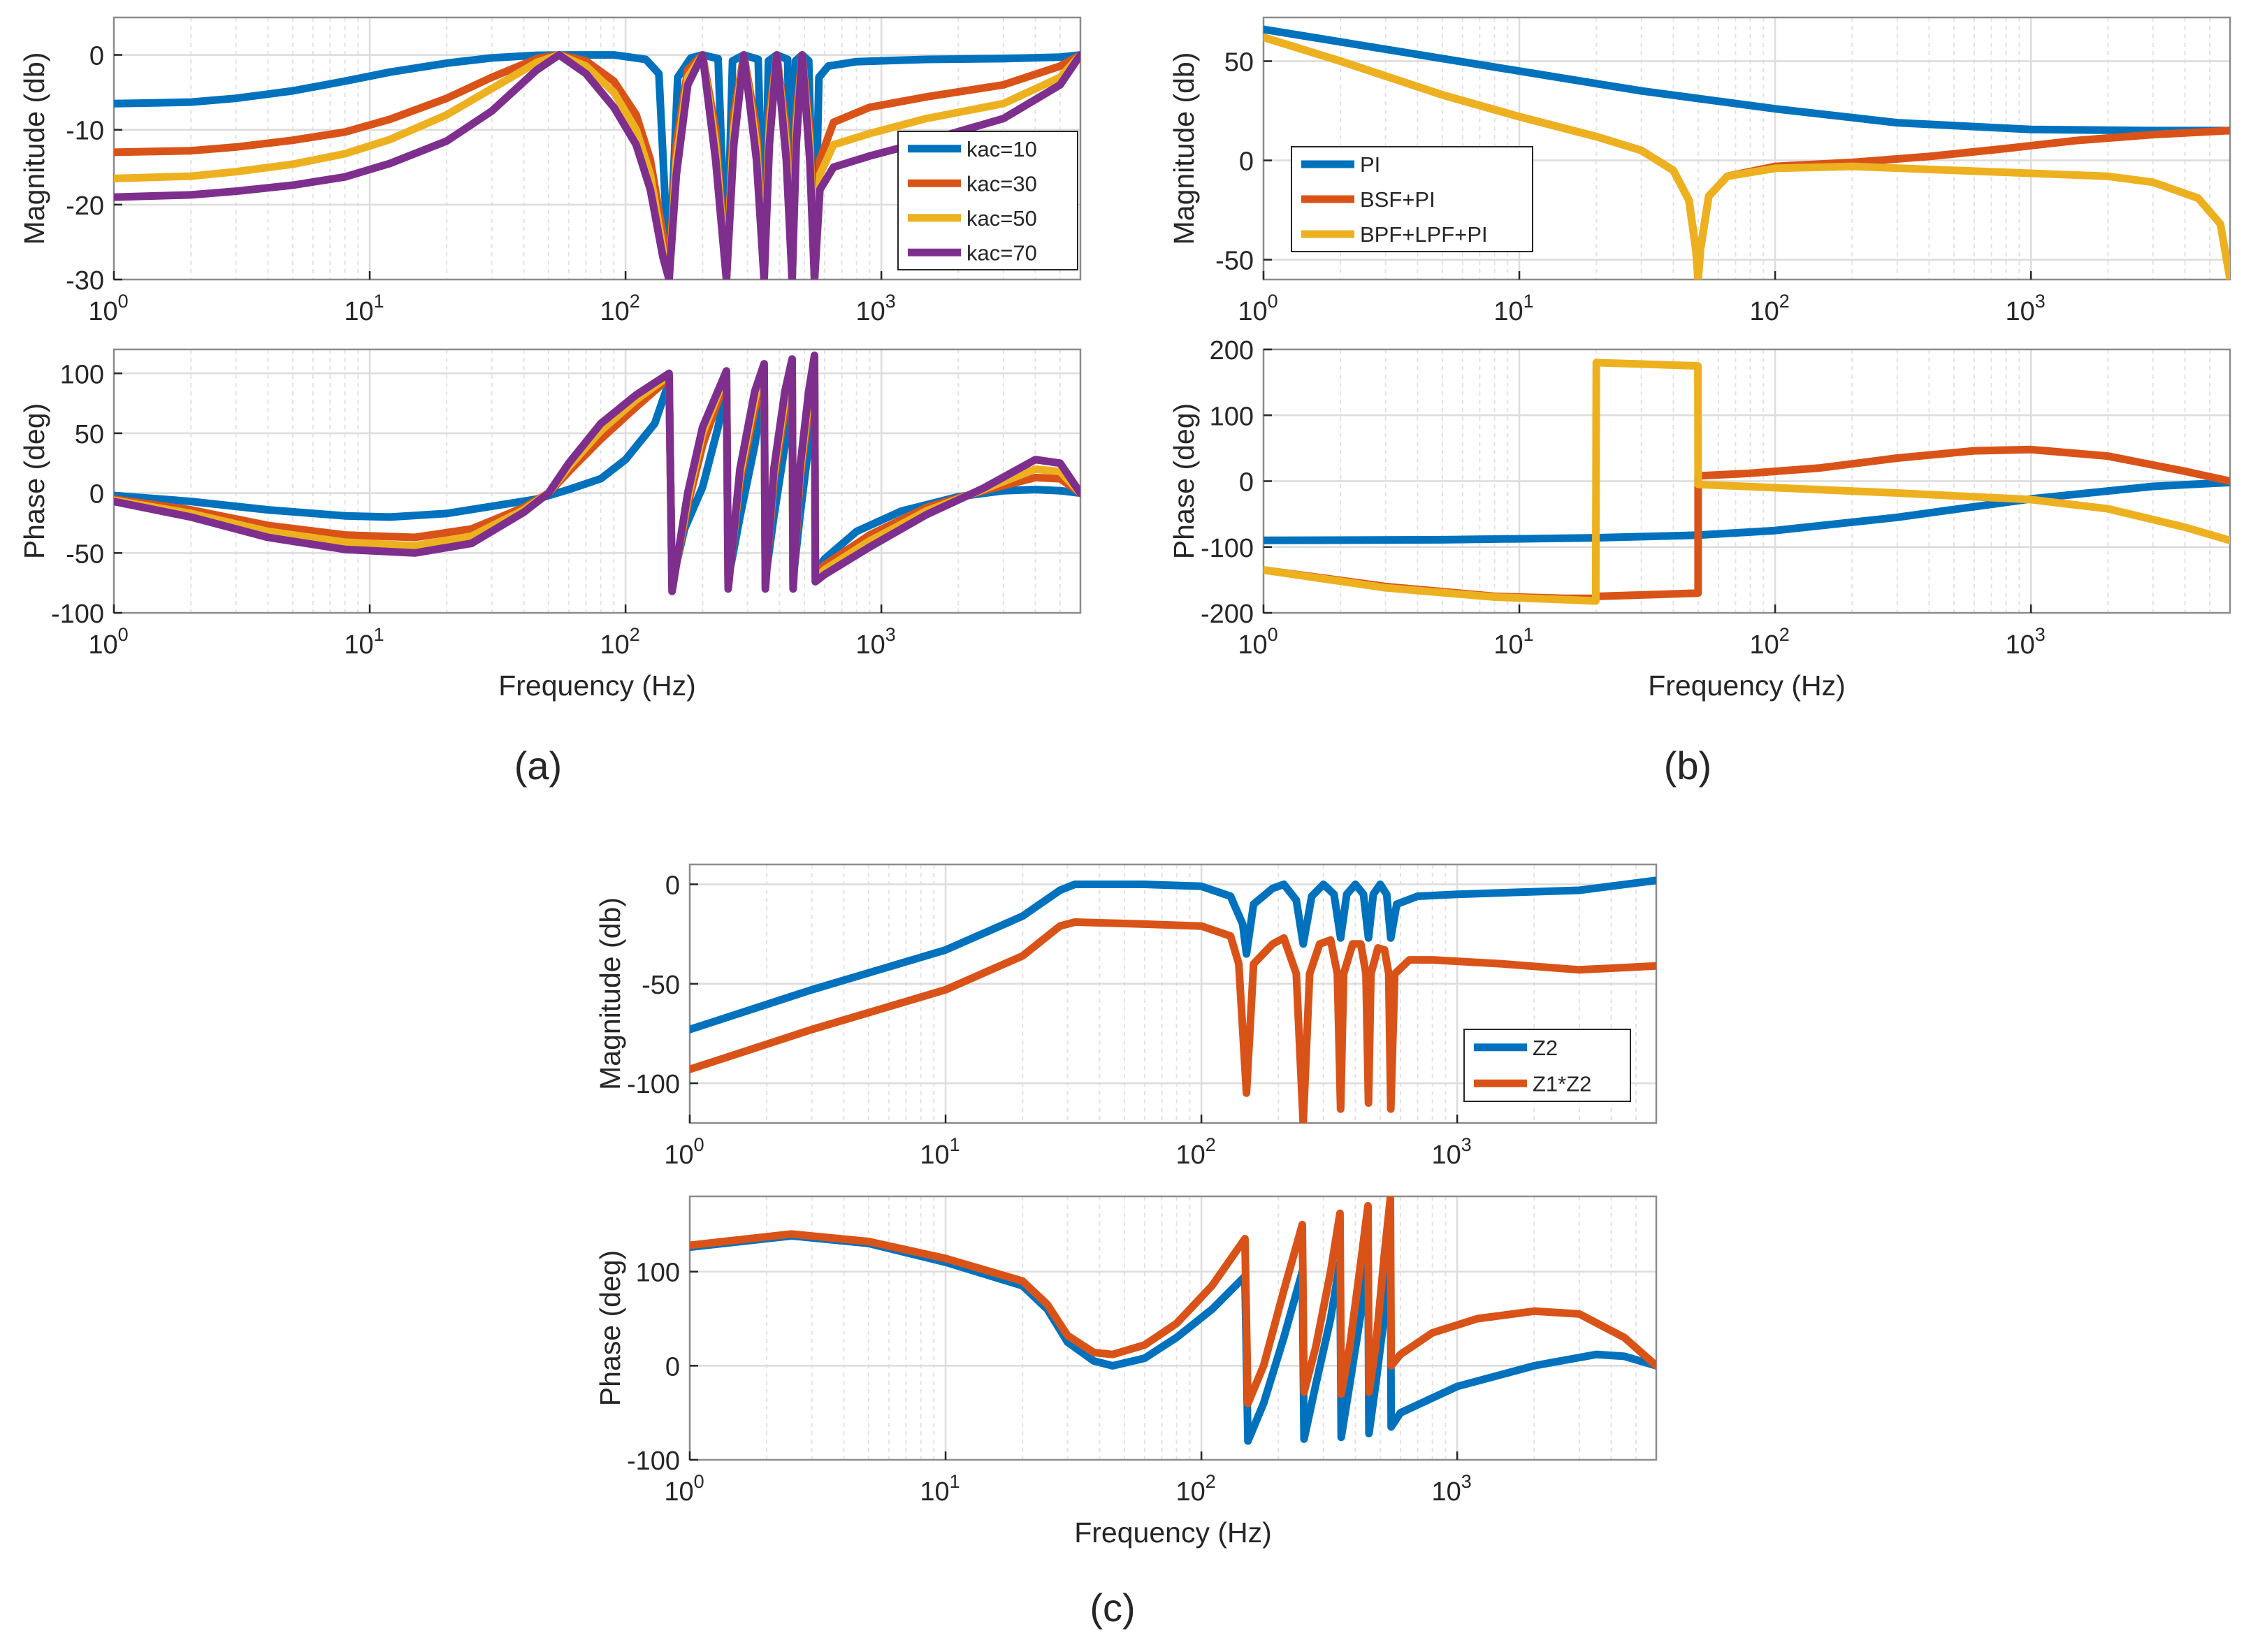 The image size is (2244, 1652). I want to click on legend-entry: BPF+LPF+PI, so click(1424, 235).